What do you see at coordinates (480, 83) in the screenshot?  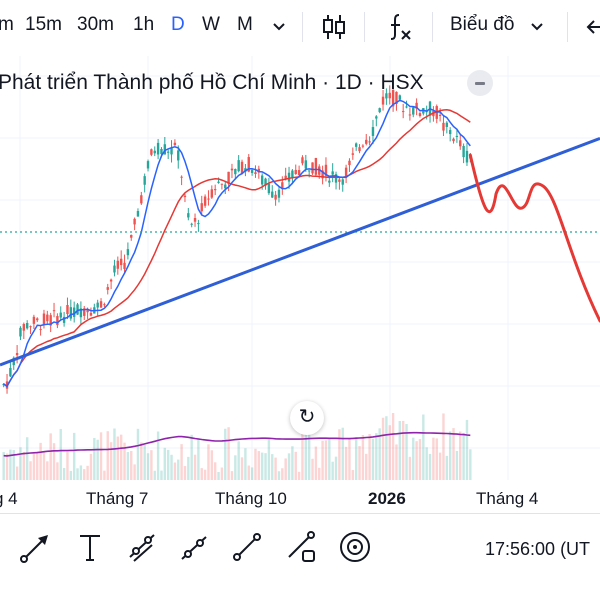 I see `collapse-legend-icon` at bounding box center [480, 83].